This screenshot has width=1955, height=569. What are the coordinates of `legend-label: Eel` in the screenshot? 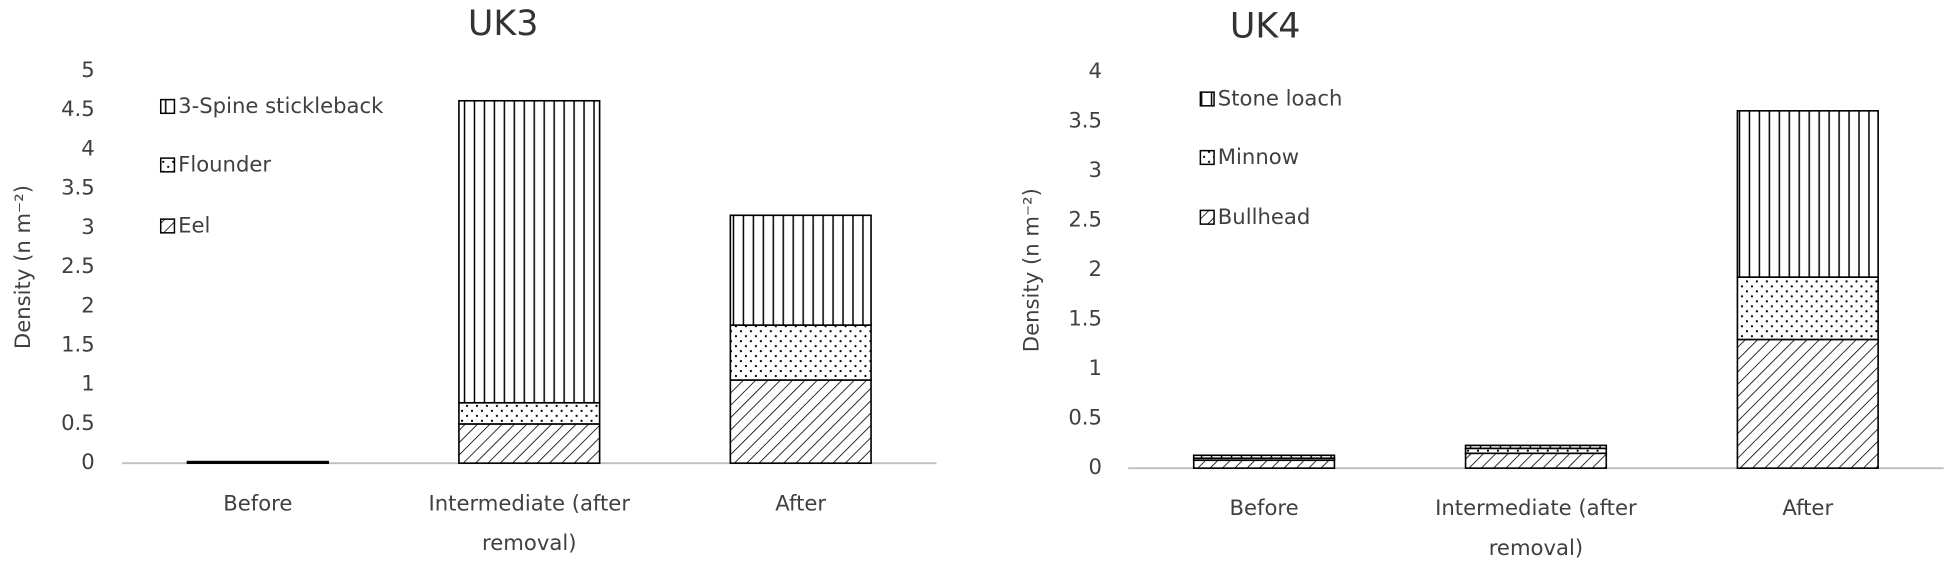 It's located at (194, 225).